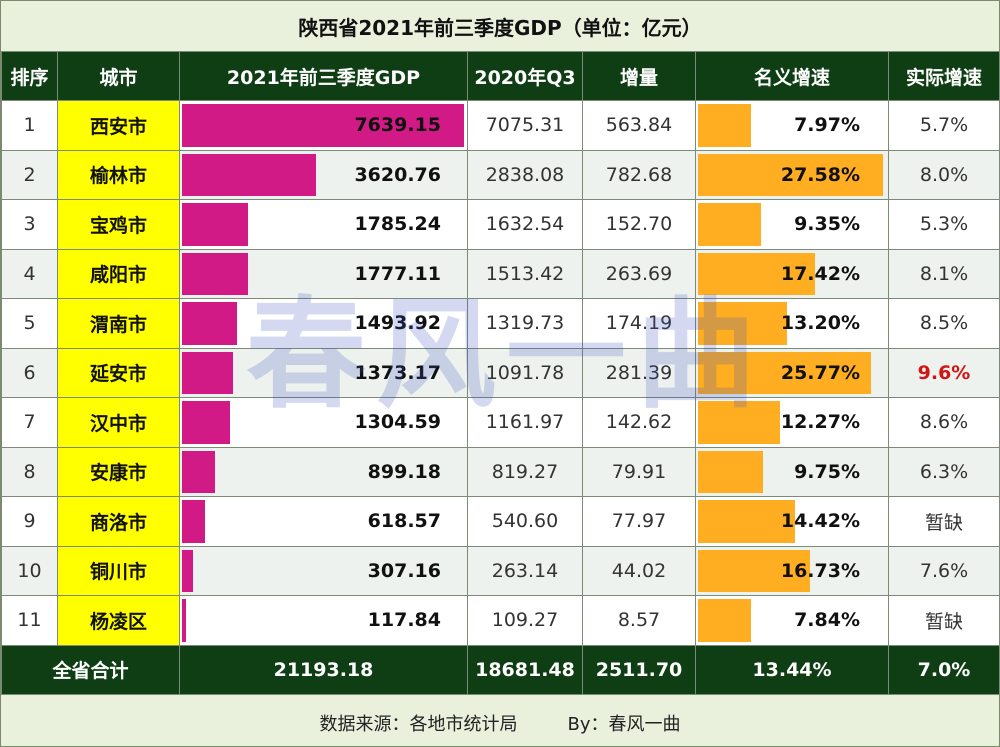 This screenshot has width=1000, height=747. What do you see at coordinates (29, 273) in the screenshot?
I see `rank-cell: 4` at bounding box center [29, 273].